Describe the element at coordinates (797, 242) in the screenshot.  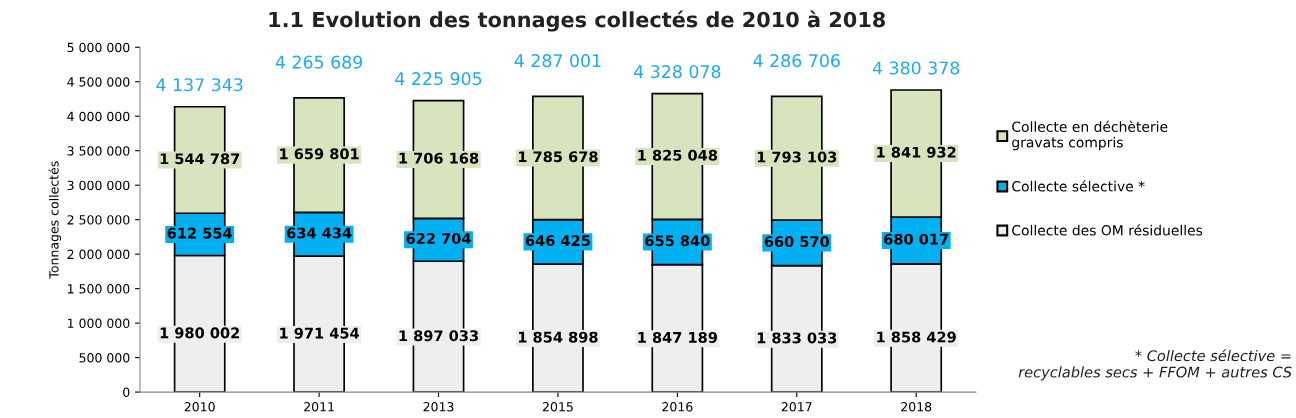
I see `data-label: 660 570` at that location.